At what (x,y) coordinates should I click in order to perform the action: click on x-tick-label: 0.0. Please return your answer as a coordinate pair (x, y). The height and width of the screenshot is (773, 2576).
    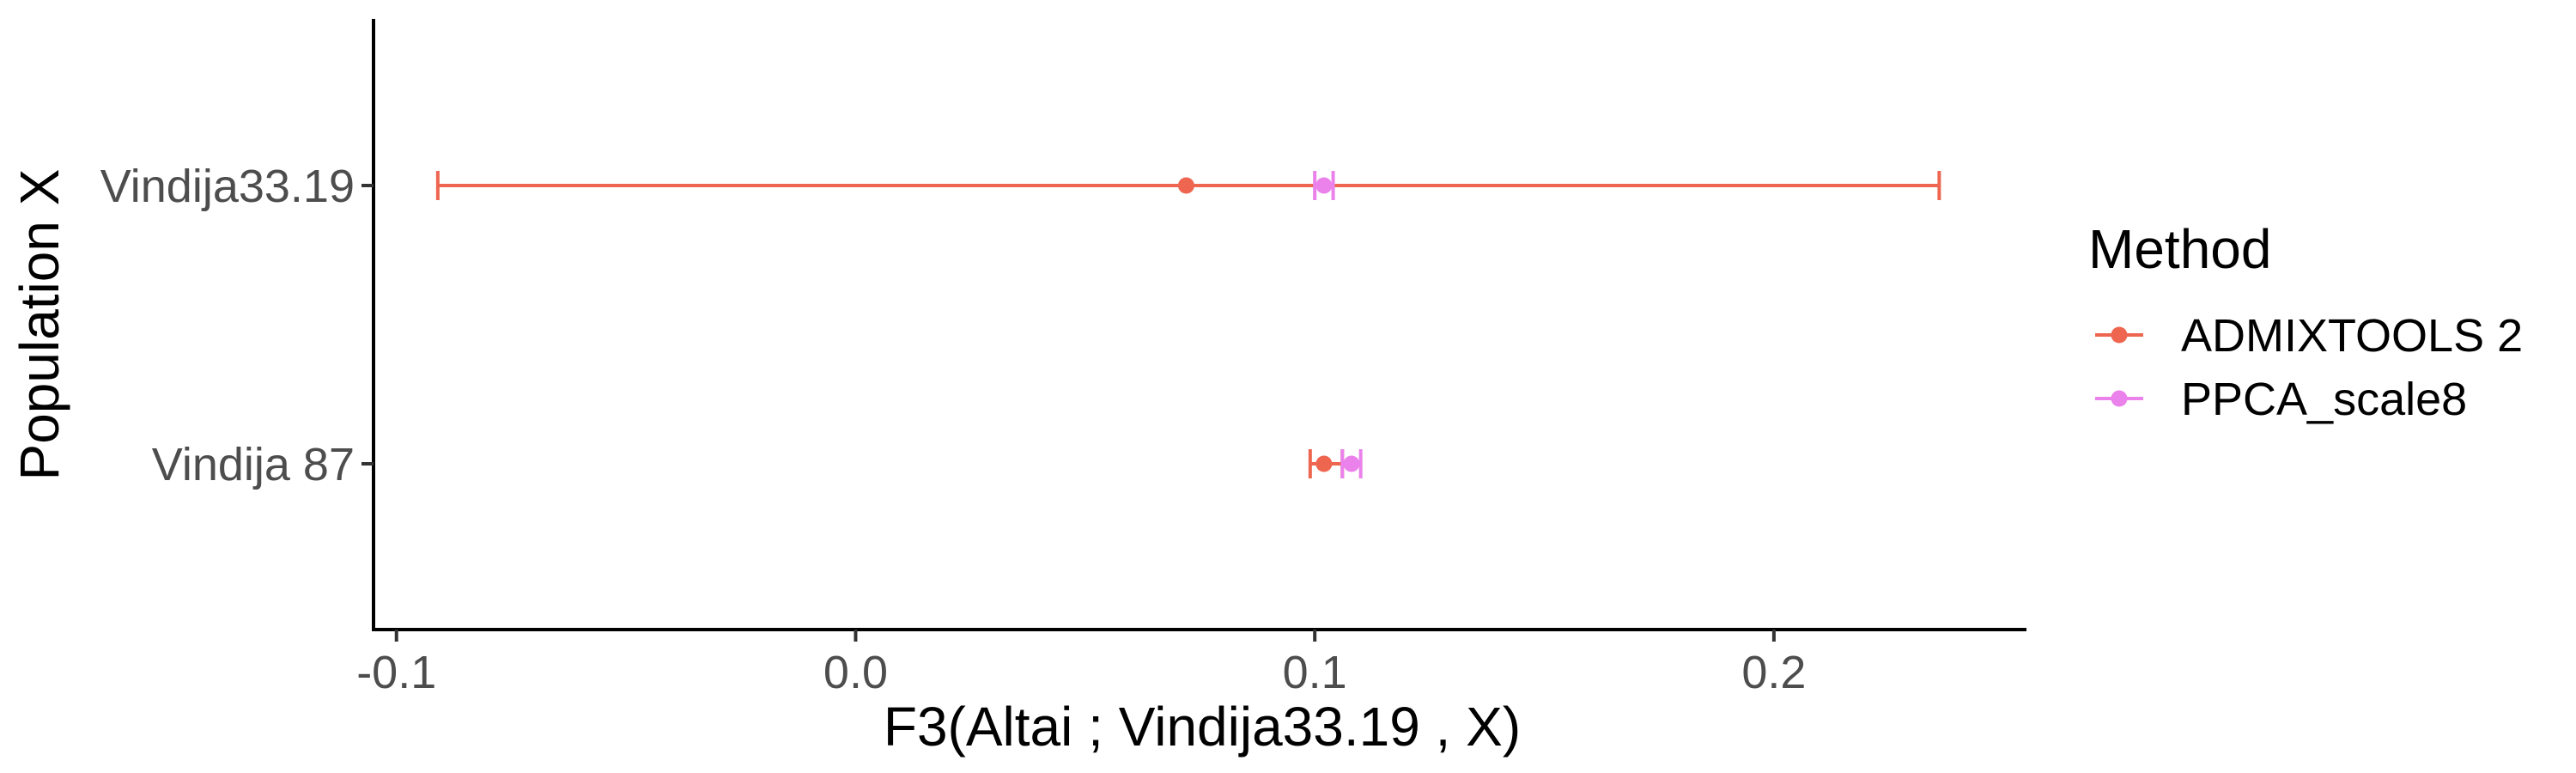
    Looking at the image, I should click on (856, 672).